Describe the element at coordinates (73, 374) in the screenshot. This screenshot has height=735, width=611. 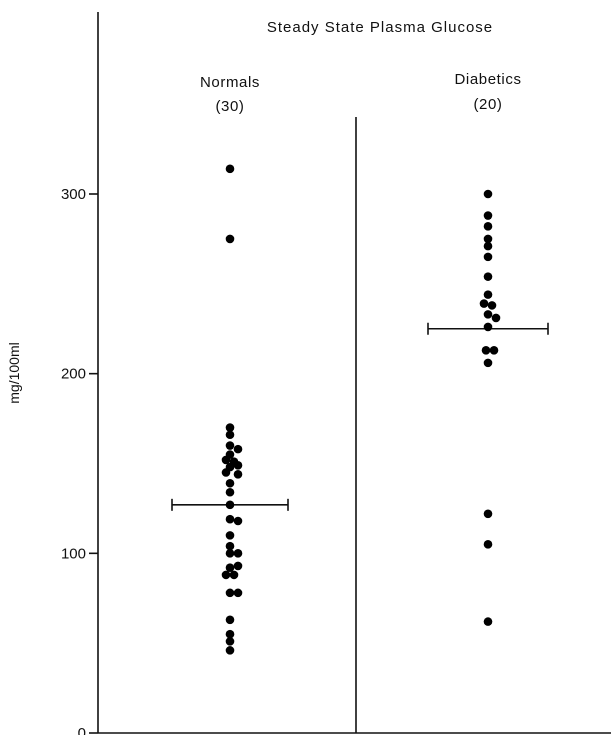
I see `y-tick-label: 200` at that location.